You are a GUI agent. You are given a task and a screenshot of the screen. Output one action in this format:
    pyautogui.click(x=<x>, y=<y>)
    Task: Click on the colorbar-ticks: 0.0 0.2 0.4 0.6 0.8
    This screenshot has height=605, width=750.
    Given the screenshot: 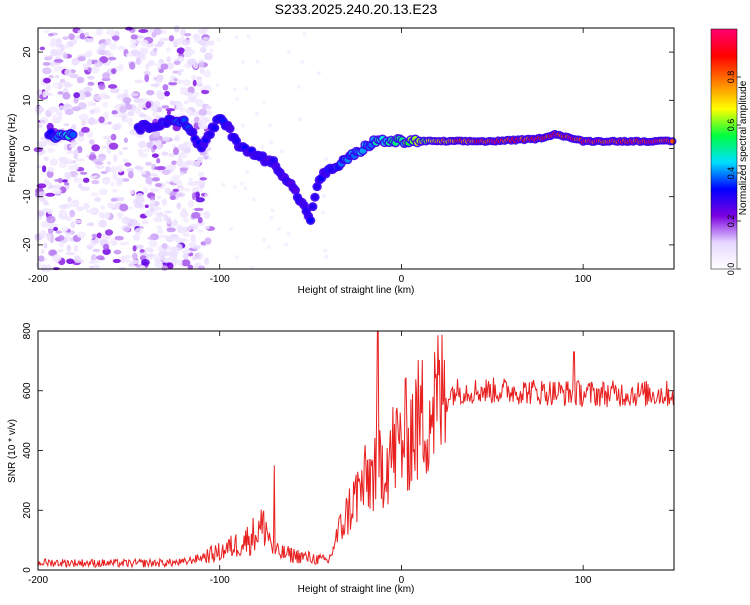 What is the action you would take?
    pyautogui.click(x=733, y=173)
    